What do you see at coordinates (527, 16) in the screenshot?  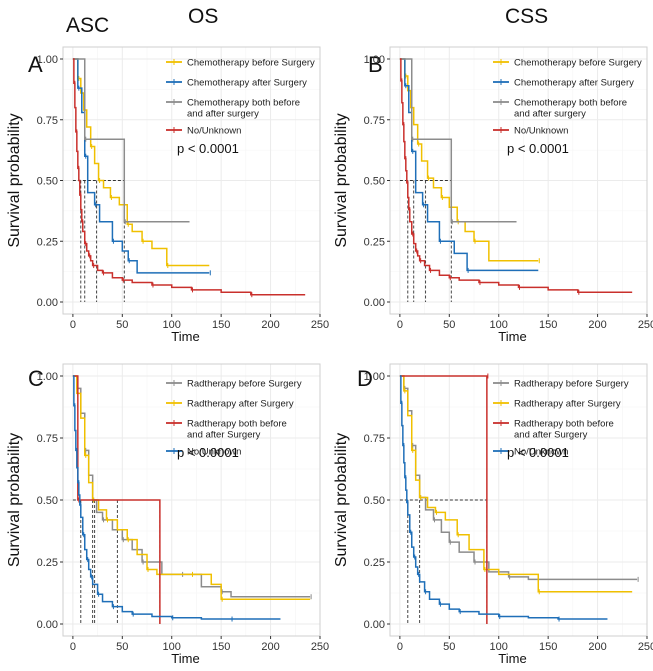 I see `column-title-css: CSS` at bounding box center [527, 16].